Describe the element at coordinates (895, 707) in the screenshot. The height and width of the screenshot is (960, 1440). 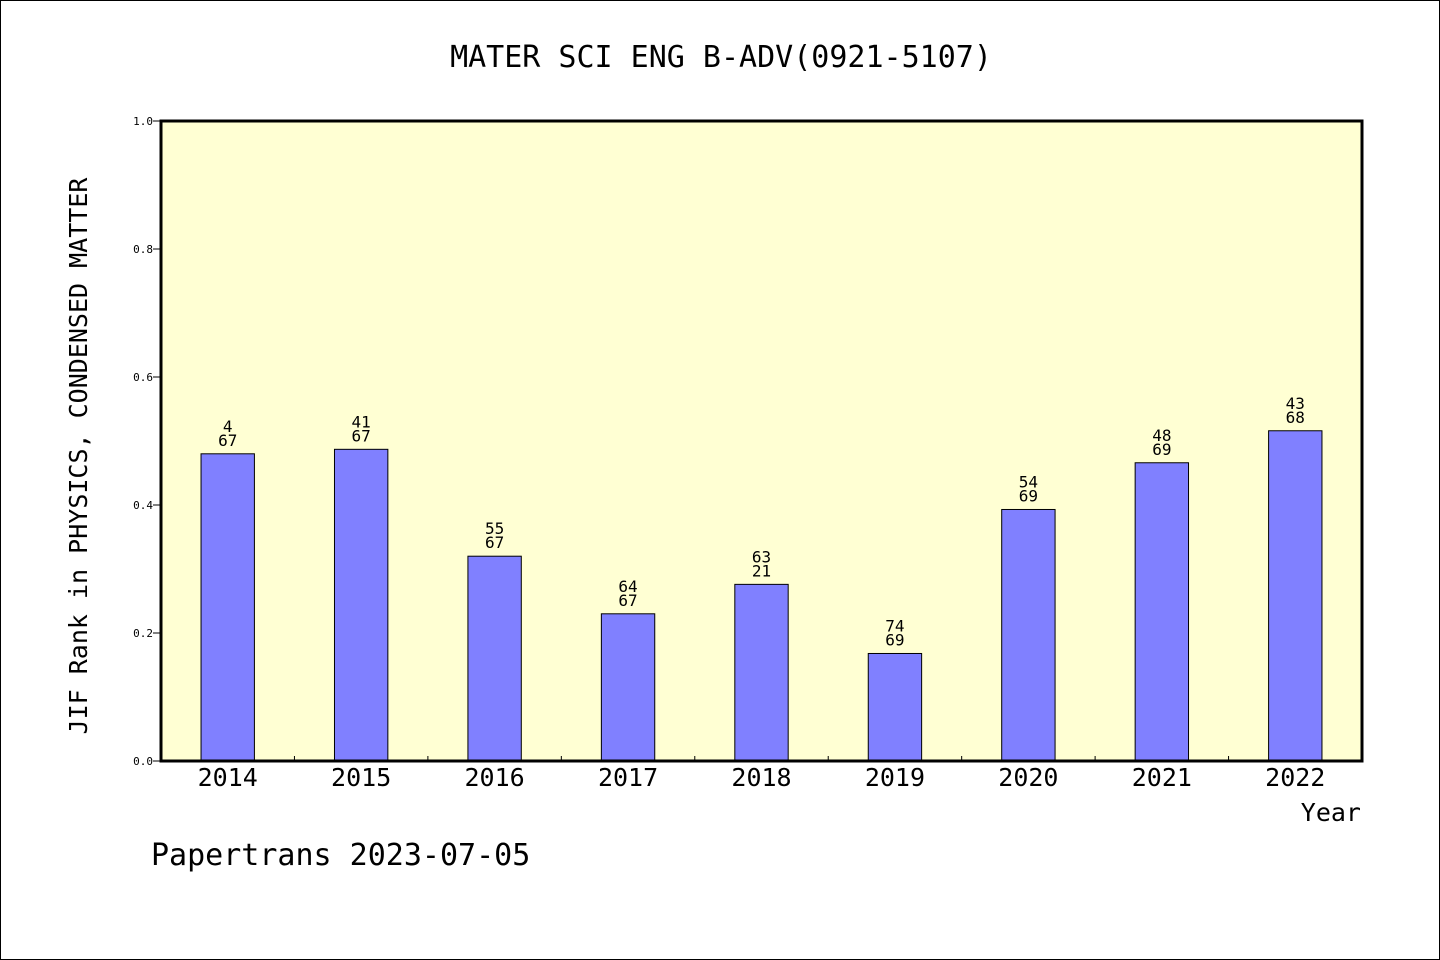
I see `bar-2019` at that location.